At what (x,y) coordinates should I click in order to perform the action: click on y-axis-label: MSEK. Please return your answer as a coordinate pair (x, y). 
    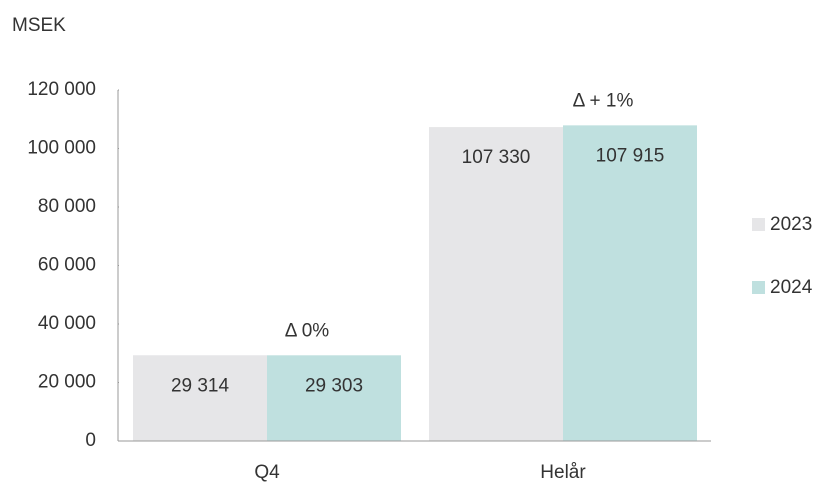
    Looking at the image, I should click on (39, 25).